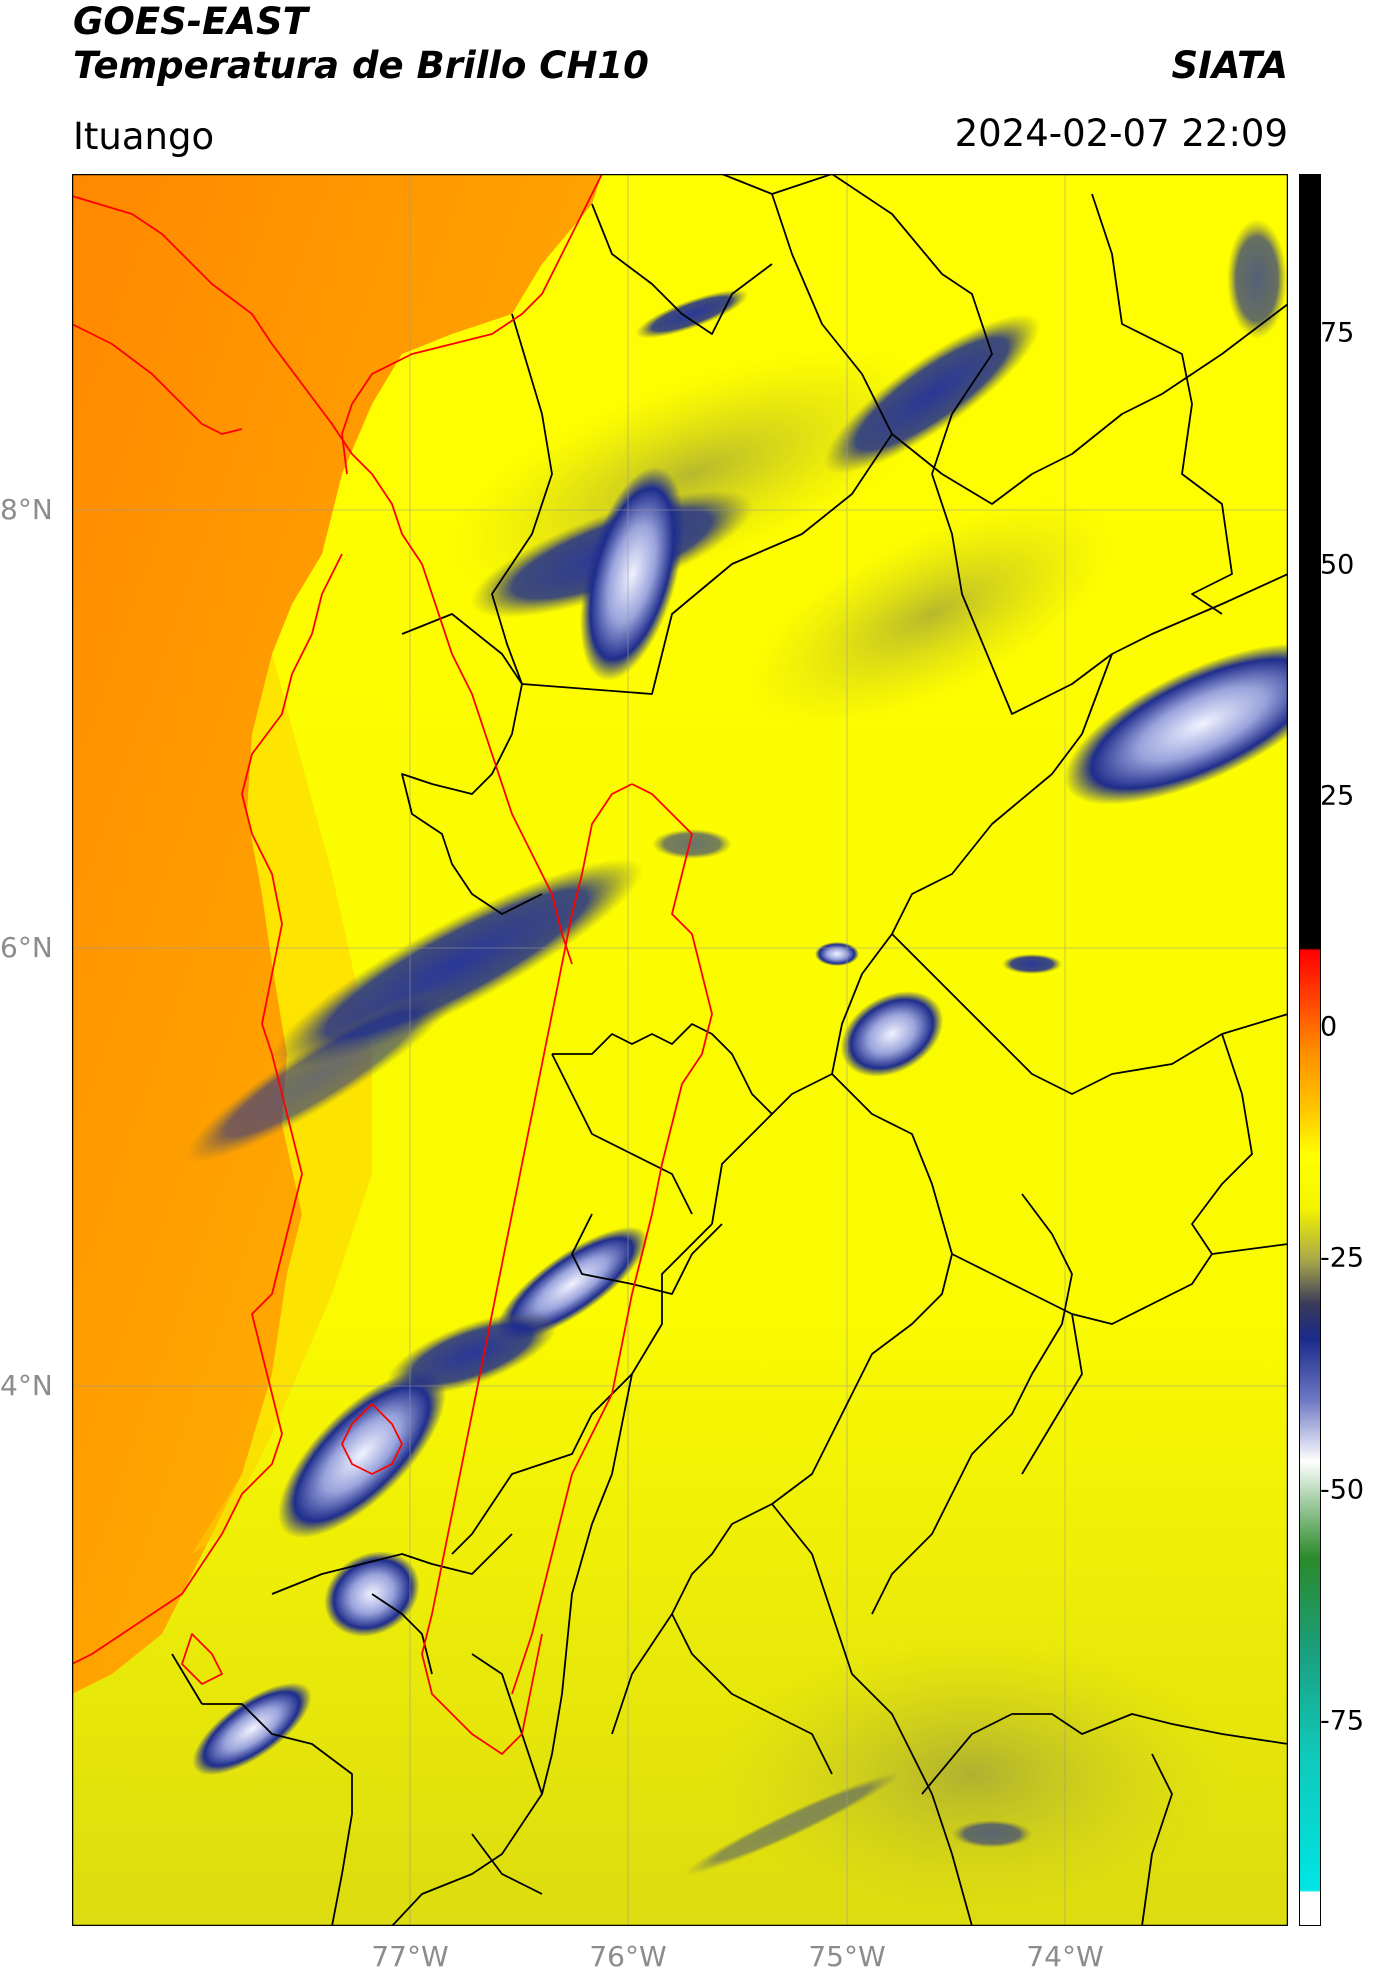 The image size is (1384, 1981). I want to click on lat-label-8n: 8°N, so click(26, 509).